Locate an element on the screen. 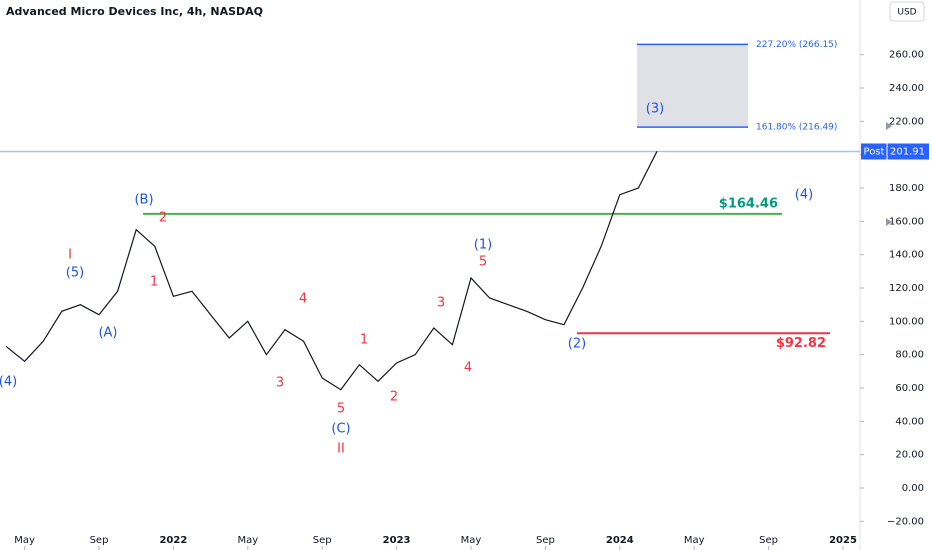  fib-zone is located at coordinates (692, 86).